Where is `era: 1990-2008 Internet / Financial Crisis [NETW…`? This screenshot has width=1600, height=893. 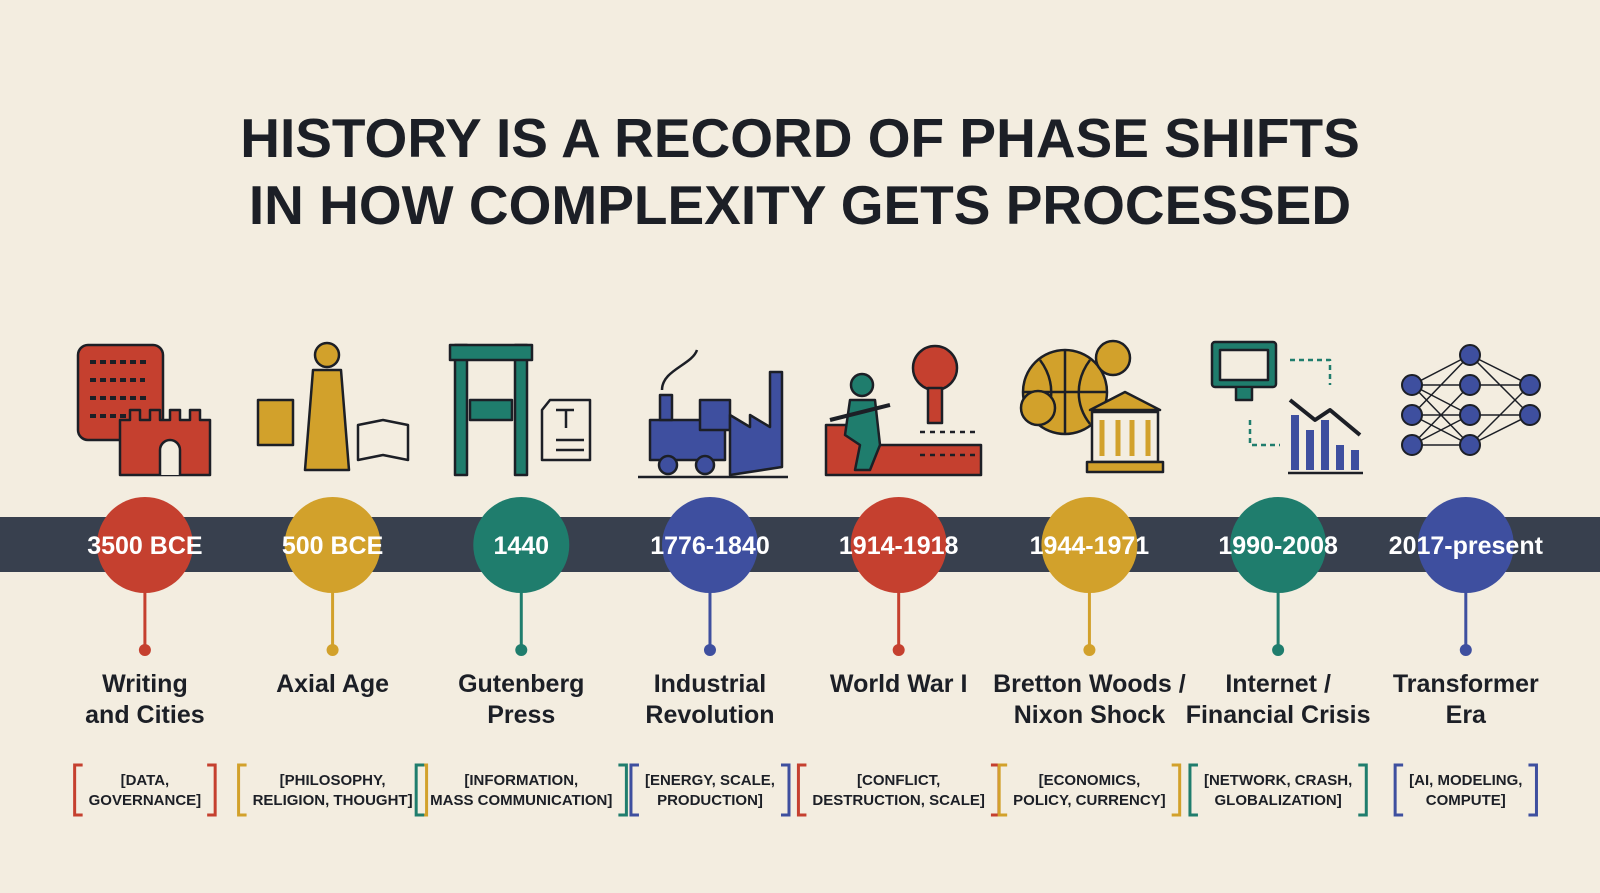 era: 1990-2008 Internet / Financial Crisis [NETW… is located at coordinates (1278, 657).